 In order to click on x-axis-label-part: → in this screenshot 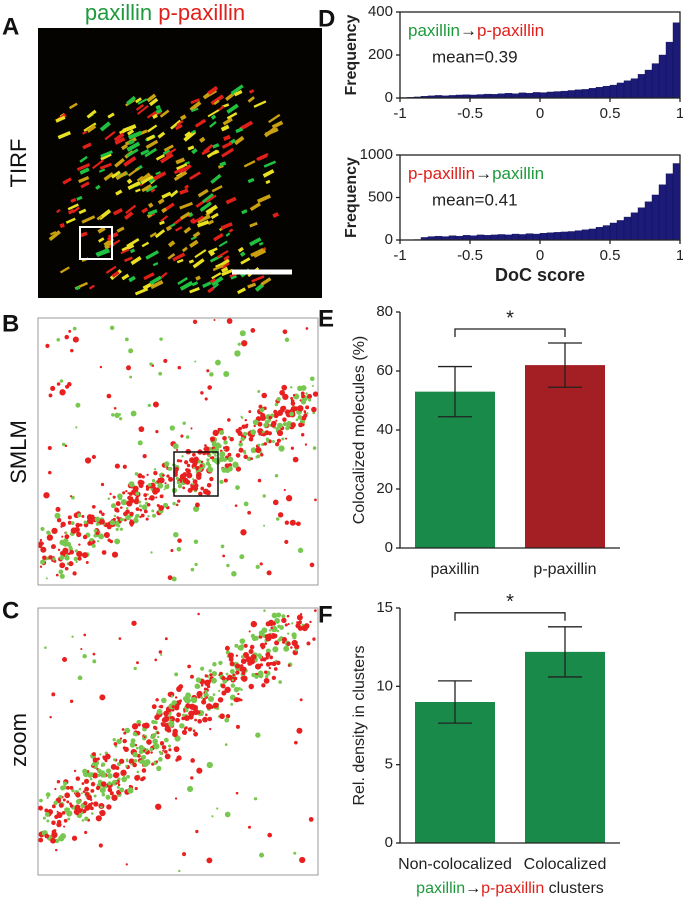, I will do `click(473, 888)`.